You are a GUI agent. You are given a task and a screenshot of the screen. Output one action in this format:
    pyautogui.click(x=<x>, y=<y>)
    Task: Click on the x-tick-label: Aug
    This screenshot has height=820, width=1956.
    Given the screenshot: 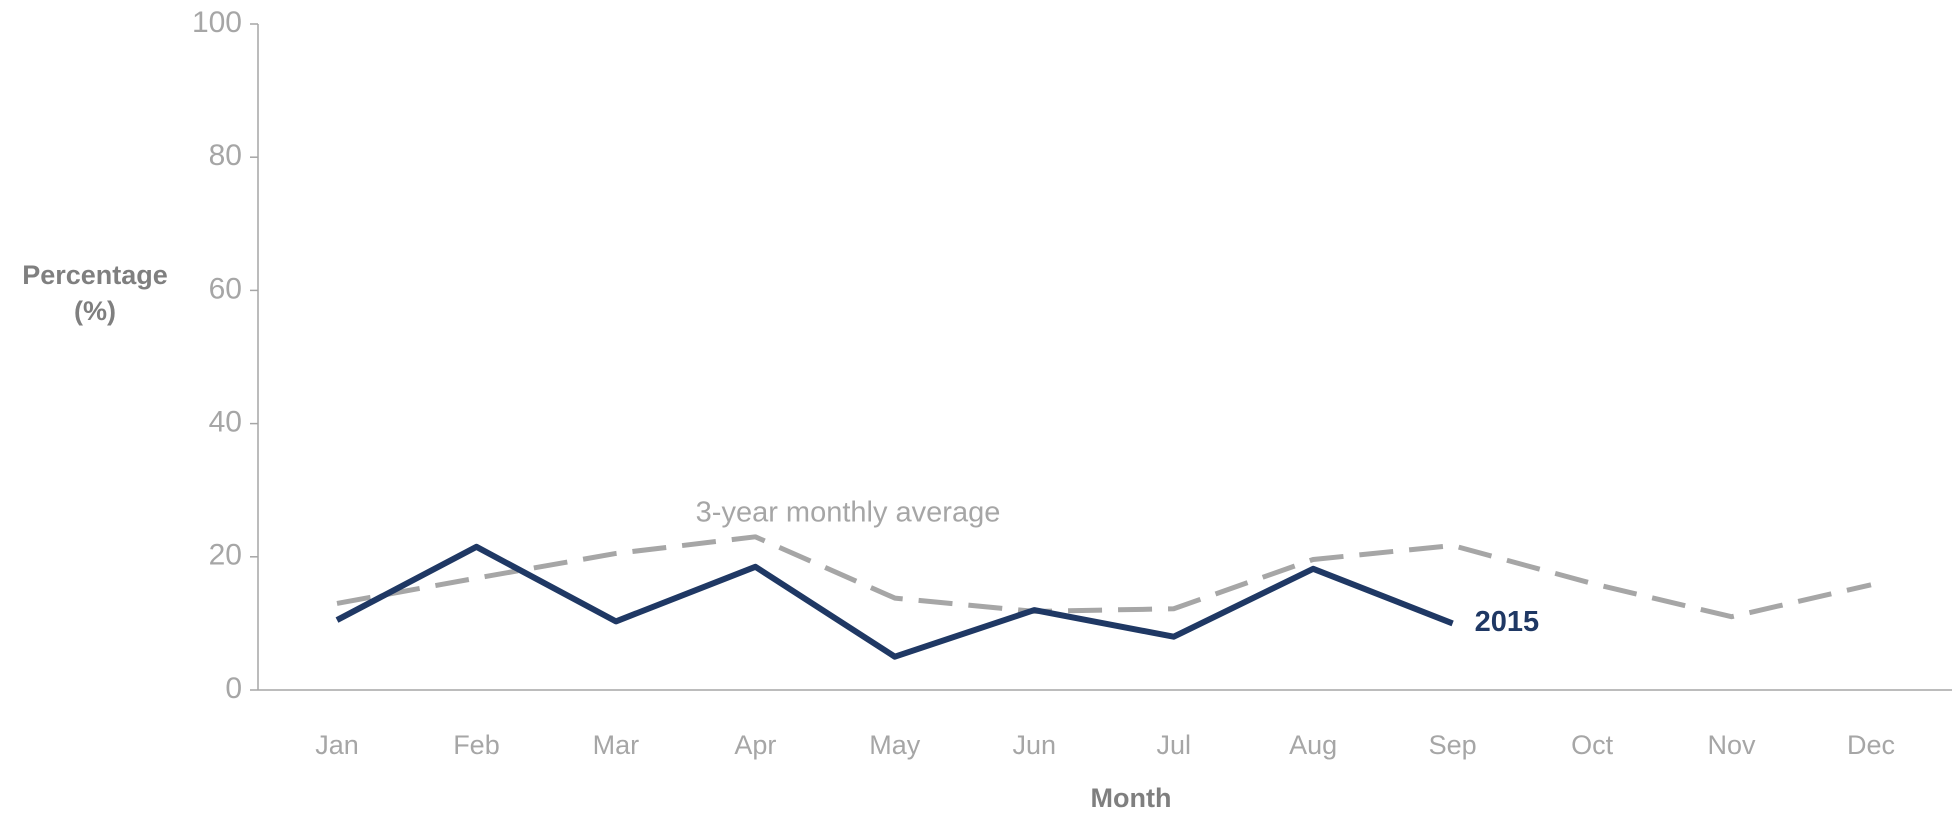 What is the action you would take?
    pyautogui.click(x=1313, y=745)
    